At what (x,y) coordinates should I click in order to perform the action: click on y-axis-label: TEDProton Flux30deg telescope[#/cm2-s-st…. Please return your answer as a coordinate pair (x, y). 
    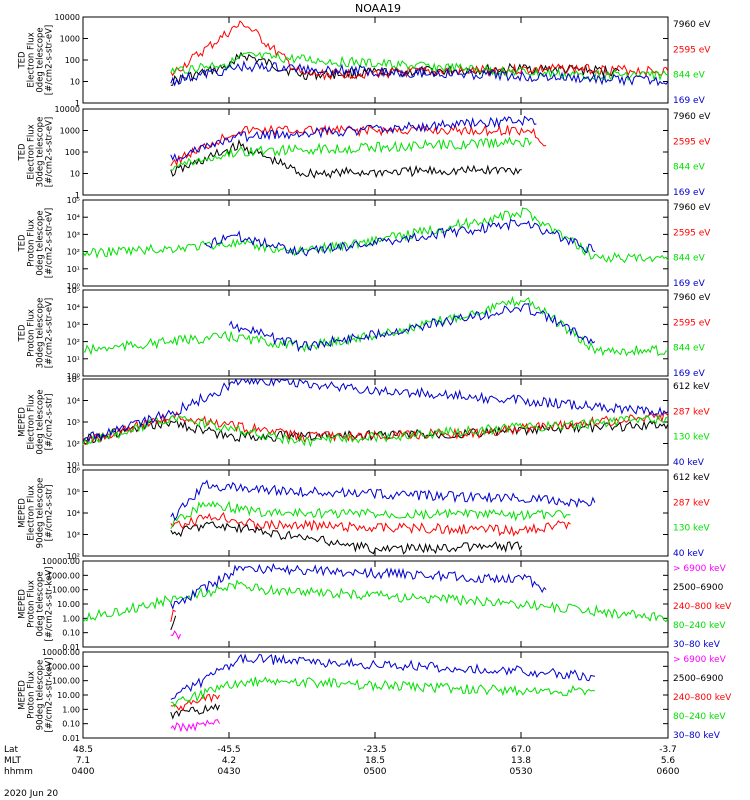
    Looking at the image, I should click on (36, 333).